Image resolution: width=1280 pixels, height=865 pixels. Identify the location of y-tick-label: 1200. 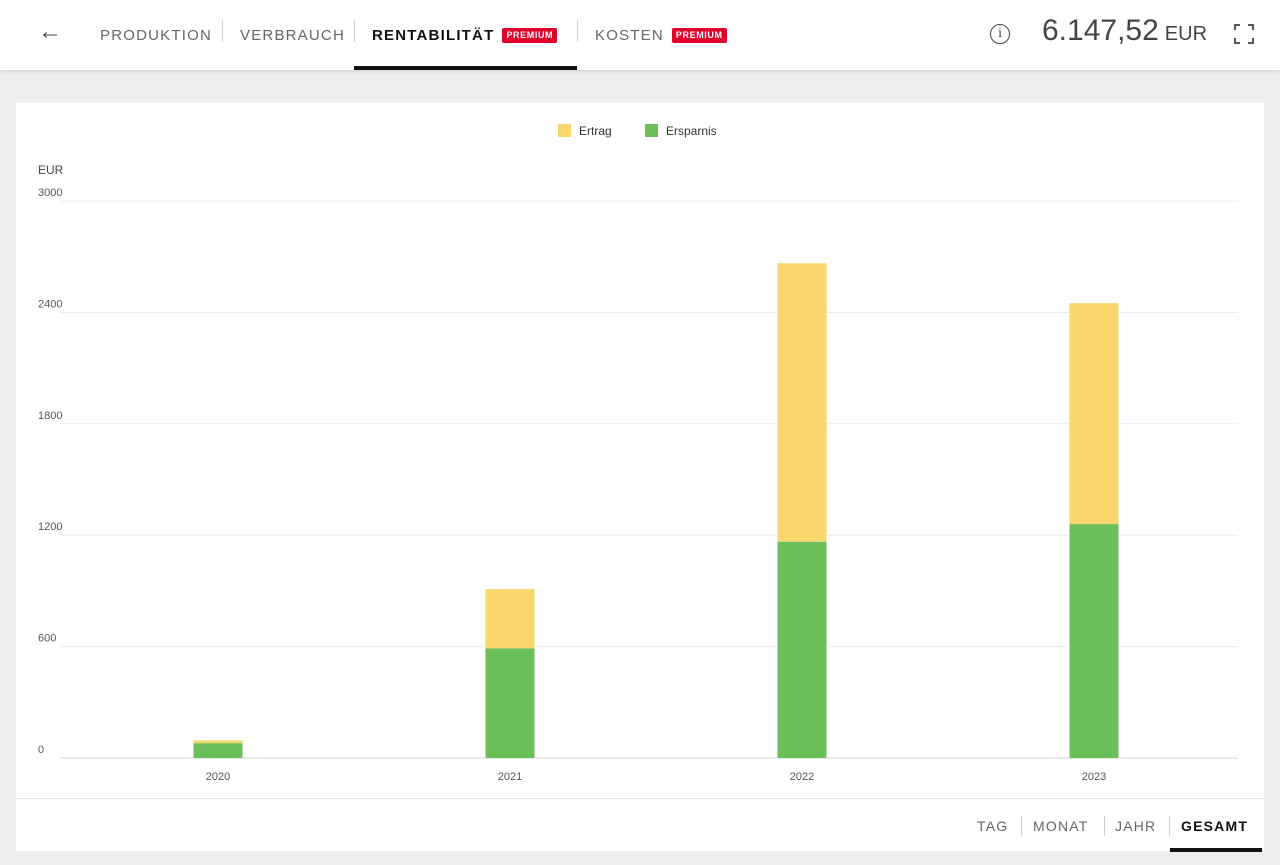
(50, 527).